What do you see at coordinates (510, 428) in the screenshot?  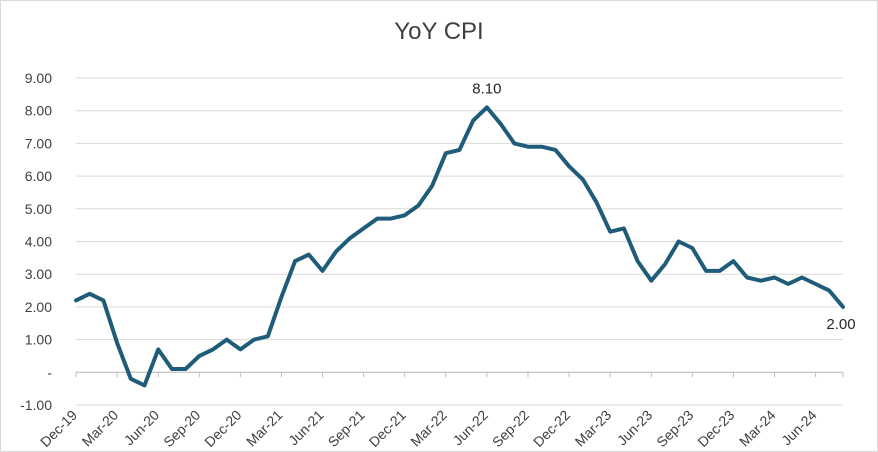 I see `x-tick-label: Sep-22` at bounding box center [510, 428].